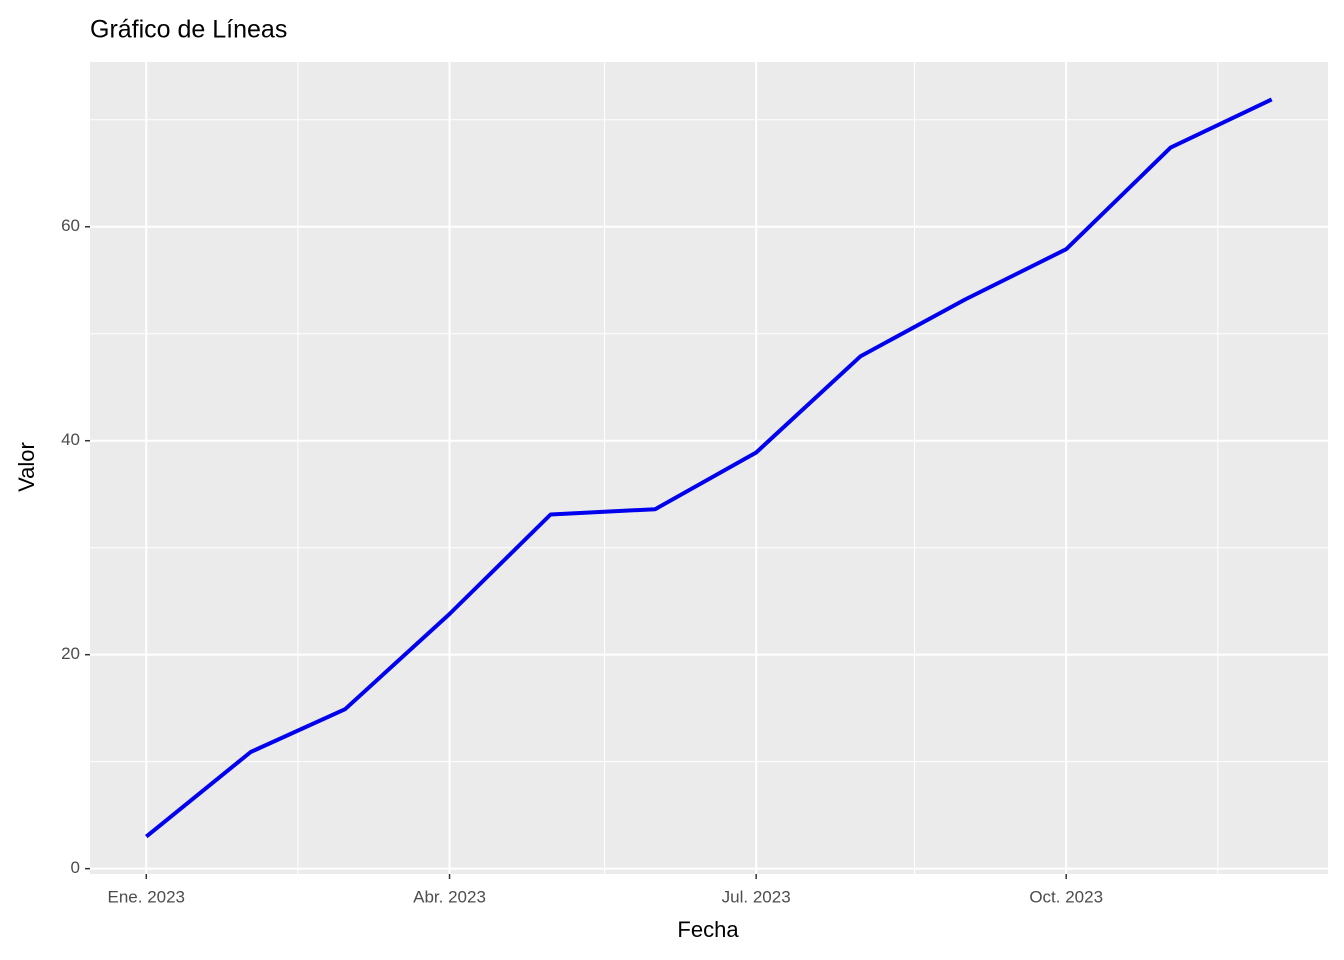 The height and width of the screenshot is (960, 1344). I want to click on y-axis-title: Valor, so click(26, 467).